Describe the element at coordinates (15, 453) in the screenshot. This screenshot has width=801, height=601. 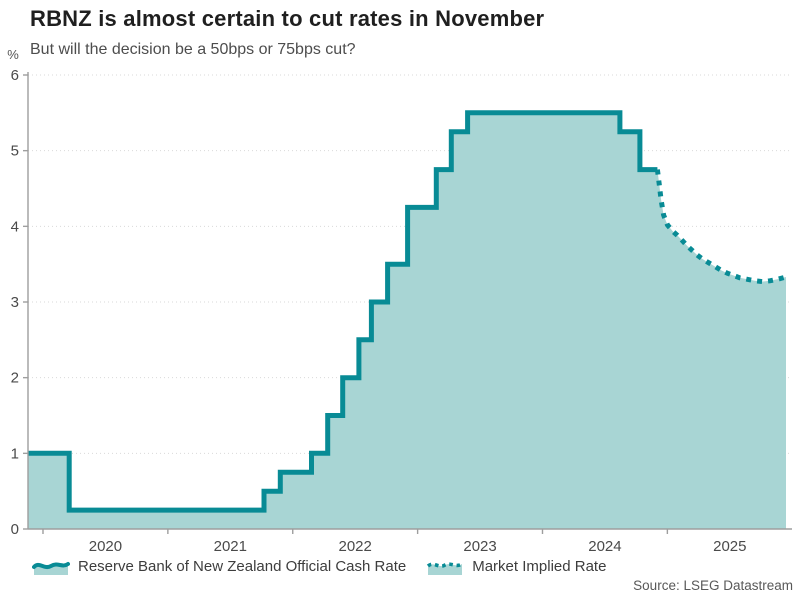
I see `y-tick-label-1: 1` at that location.